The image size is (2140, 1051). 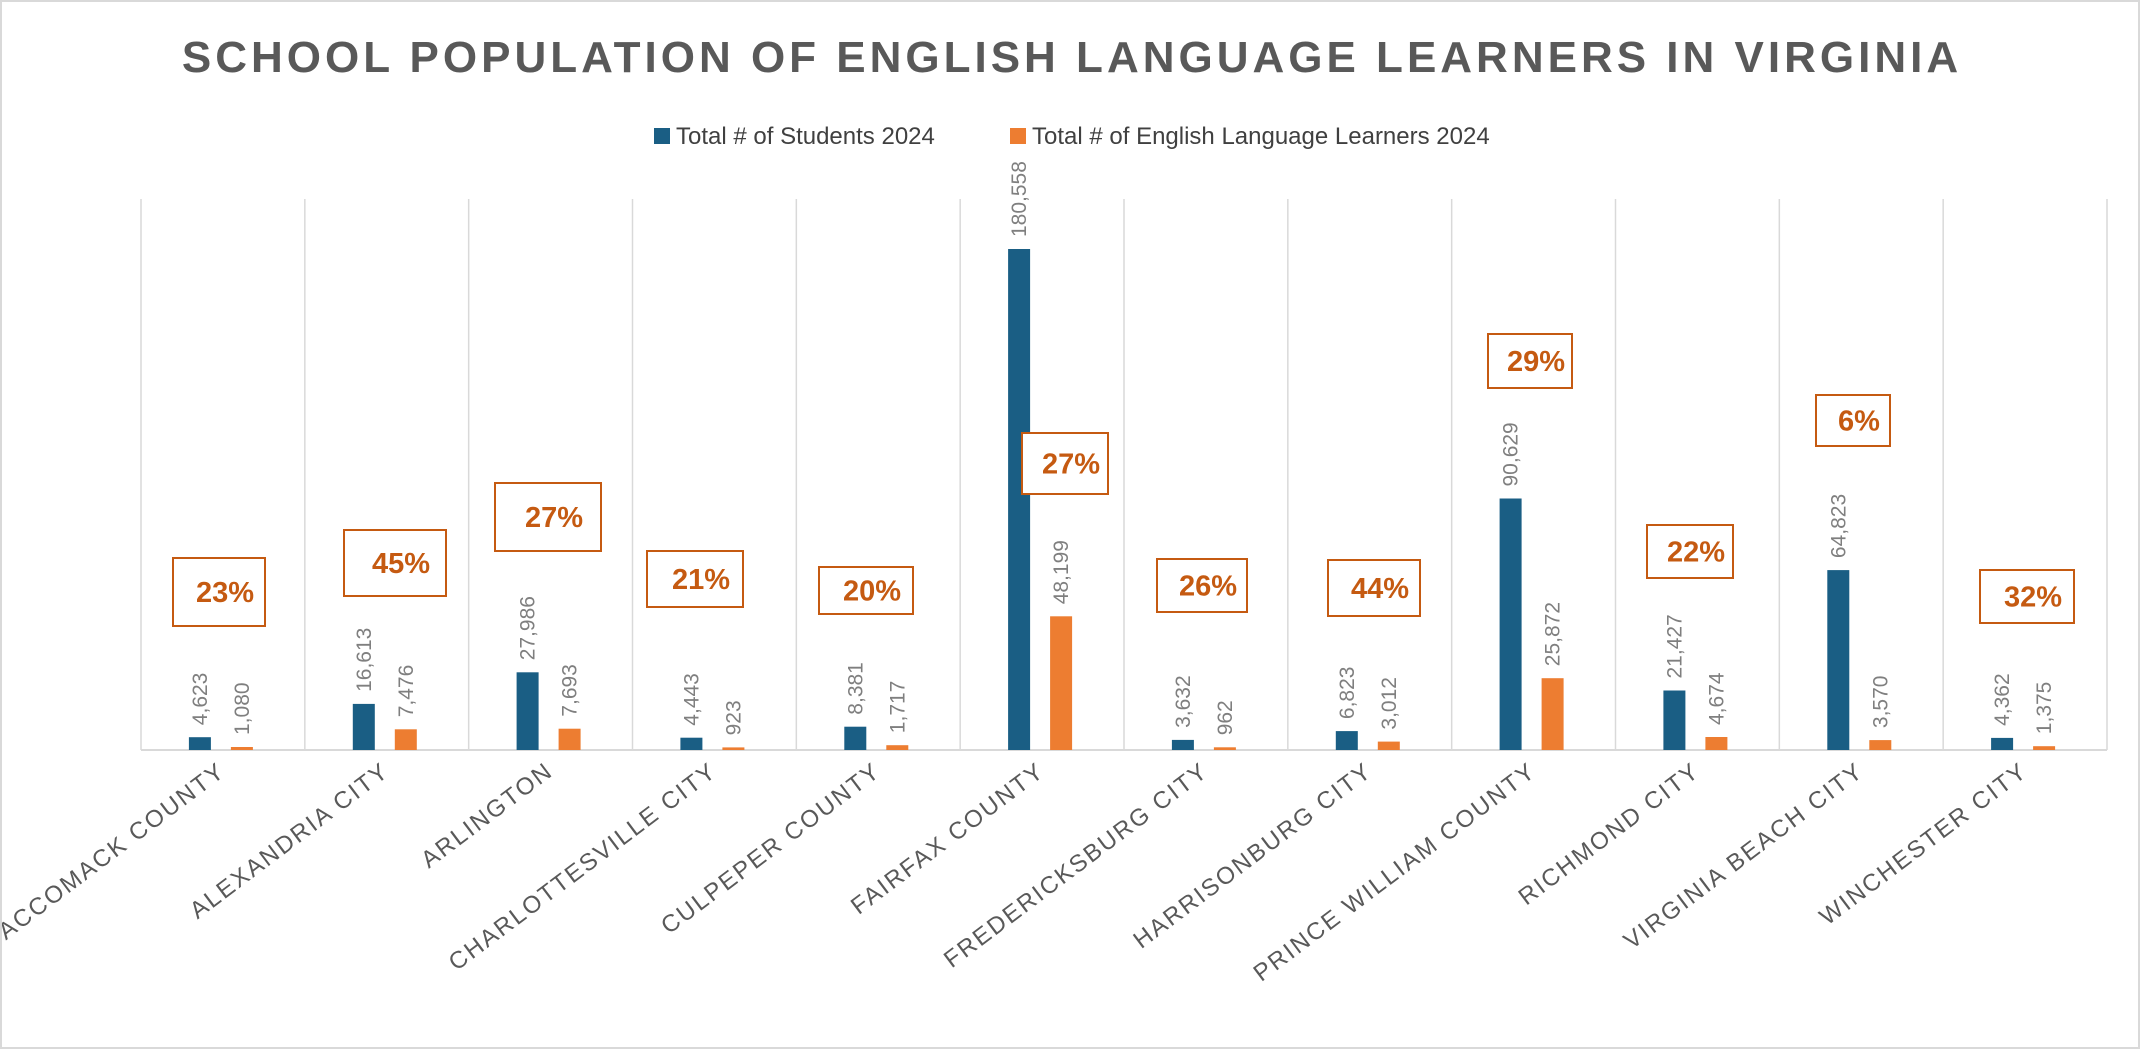 What do you see at coordinates (583, 866) in the screenshot?
I see `category-label: CHARLOTTESVILLE CITY` at bounding box center [583, 866].